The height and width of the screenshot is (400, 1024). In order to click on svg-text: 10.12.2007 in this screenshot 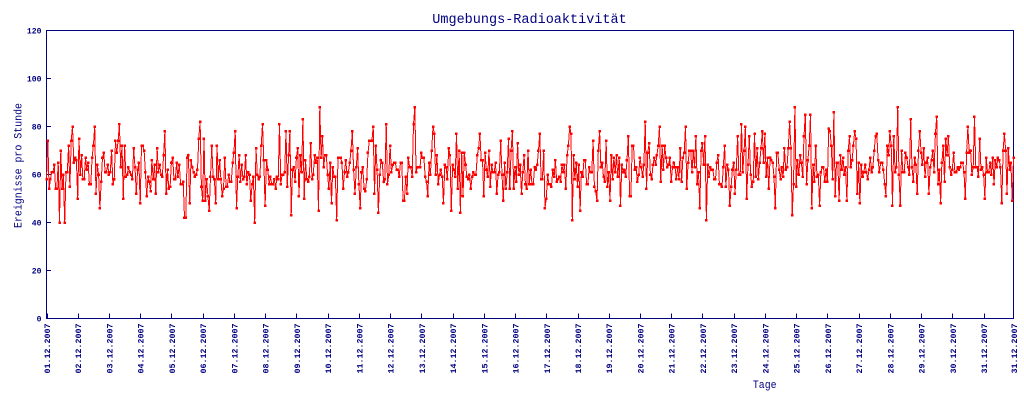, I will do `click(329, 348)`.